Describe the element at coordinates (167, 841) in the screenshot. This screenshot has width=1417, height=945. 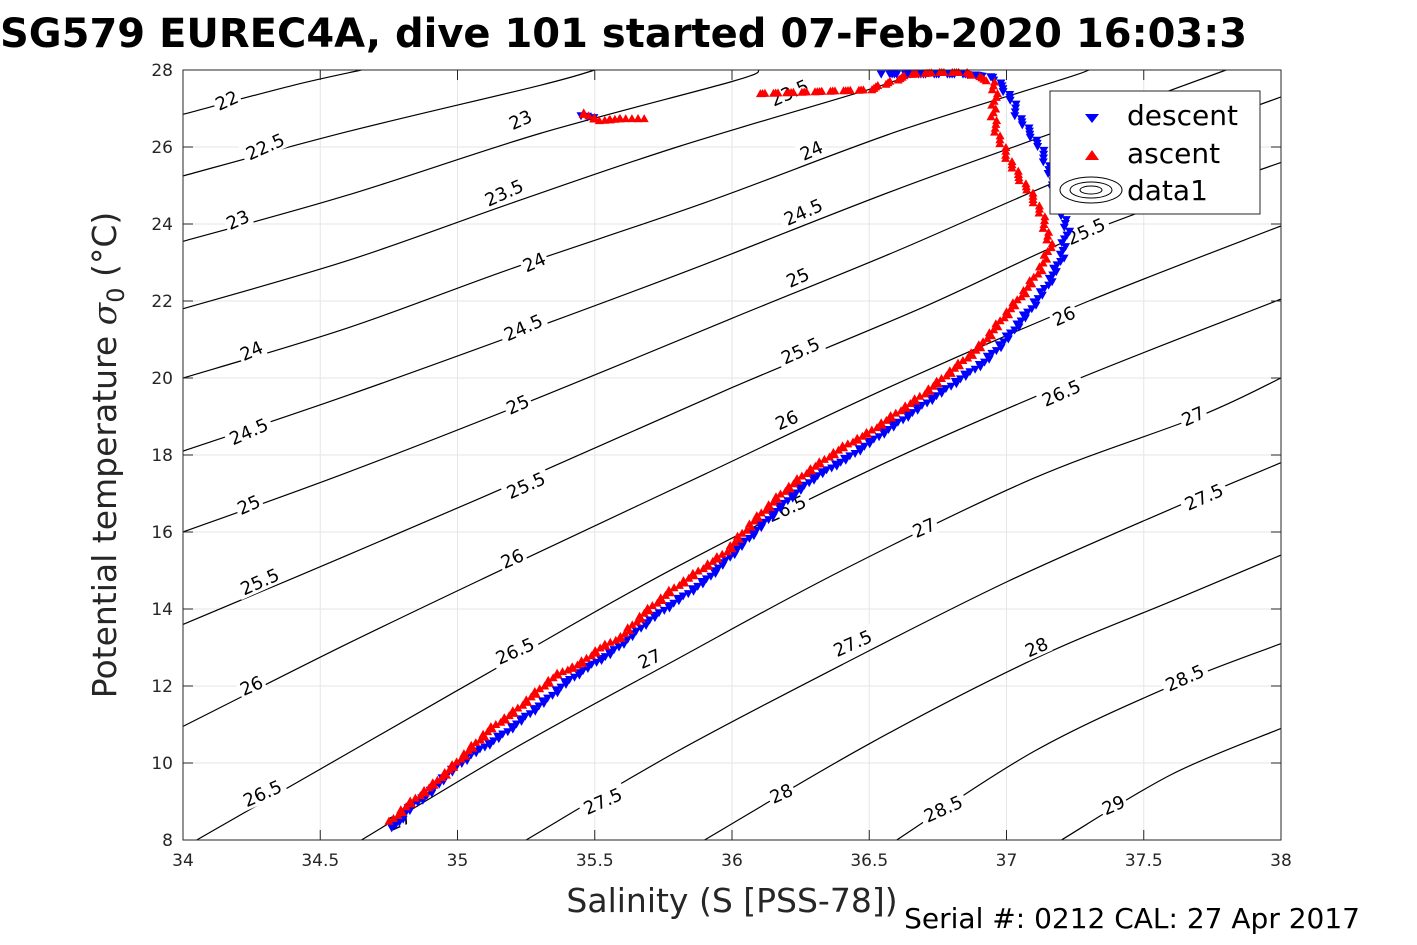
I see `y-tick-label: 8` at that location.